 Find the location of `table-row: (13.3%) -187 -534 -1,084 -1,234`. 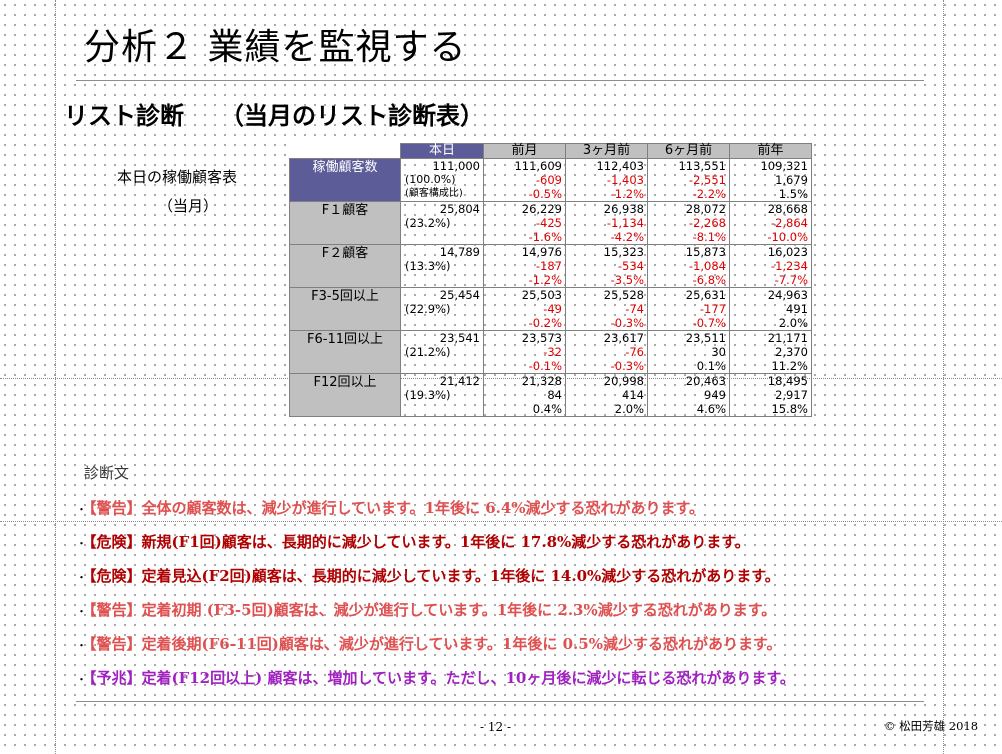

table-row: (13.3%) -187 -534 -1,084 -1,234 is located at coordinates (551, 266).